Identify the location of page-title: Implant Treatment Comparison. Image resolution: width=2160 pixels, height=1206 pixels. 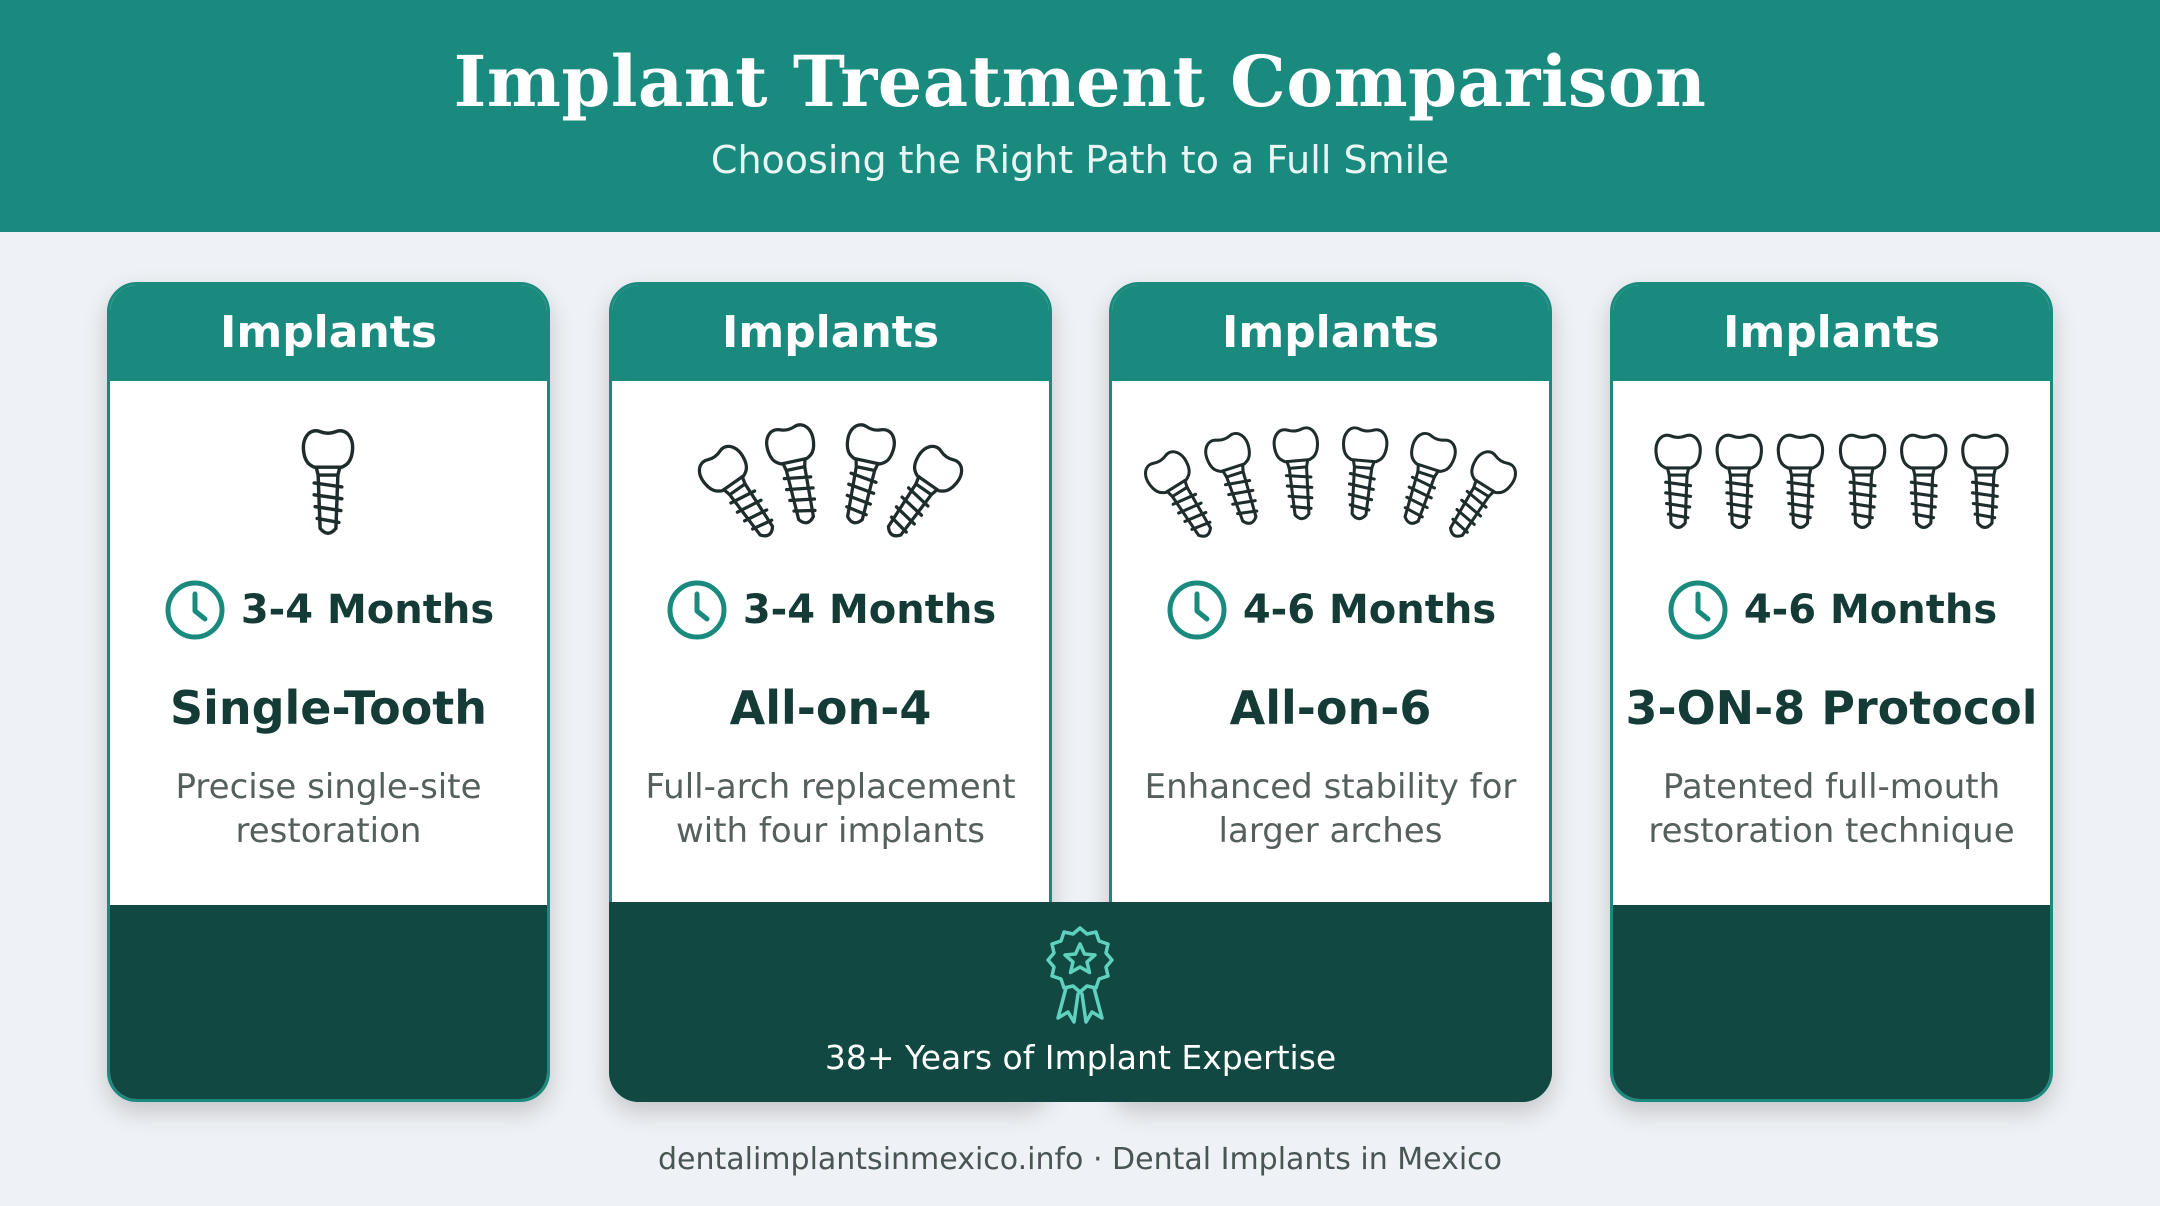
(1080, 81).